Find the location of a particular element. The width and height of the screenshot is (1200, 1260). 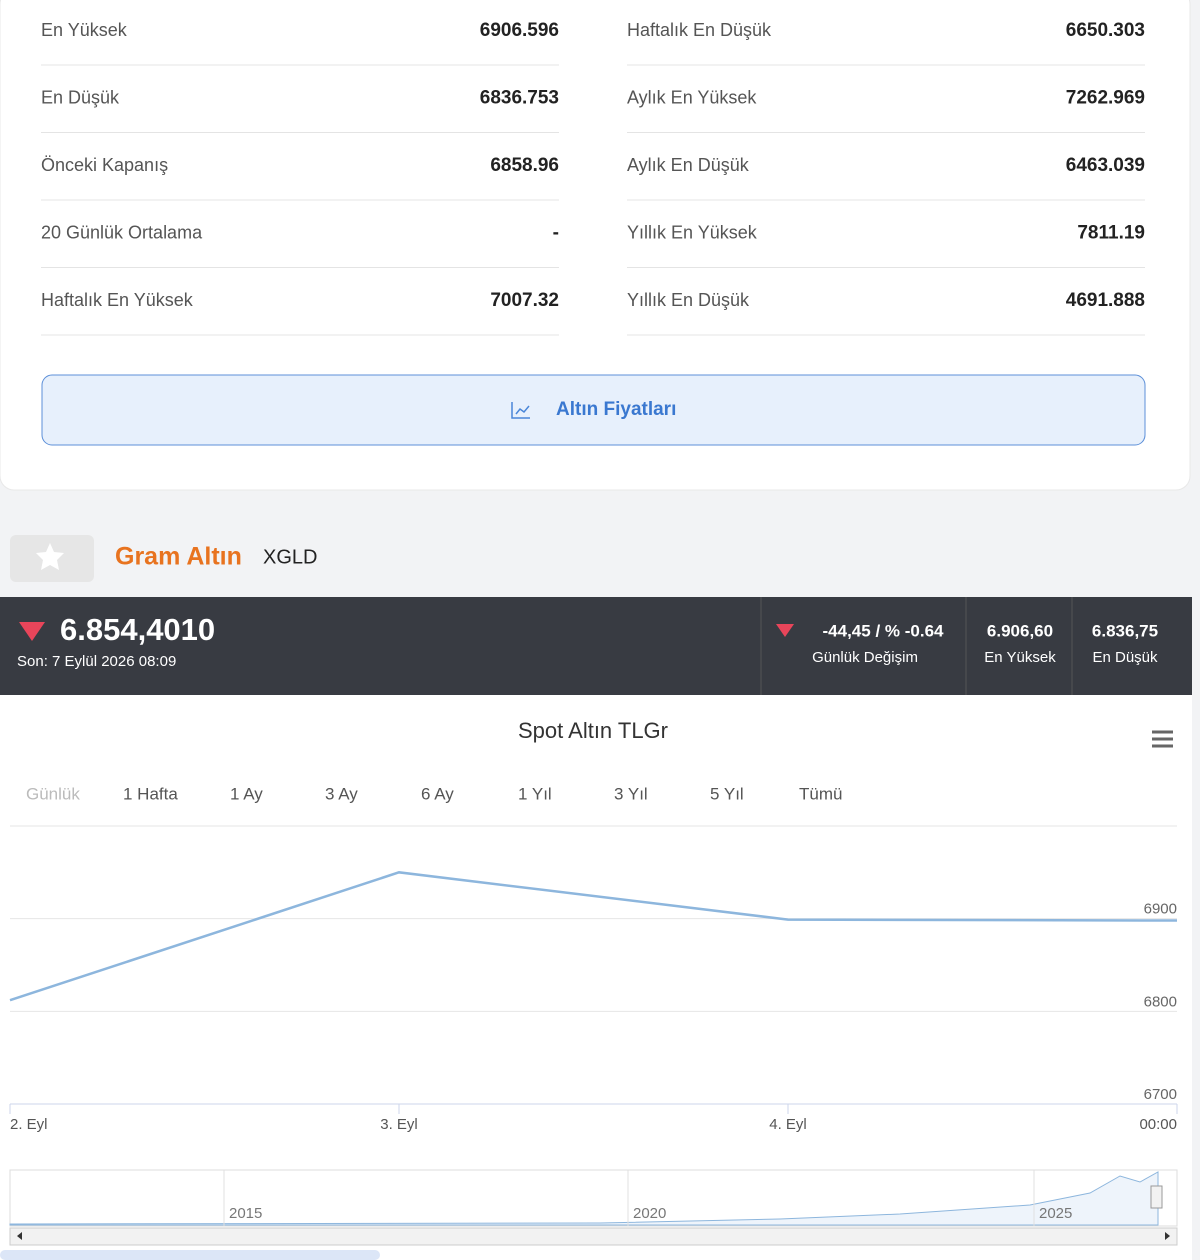

stat-label: En Yüksek is located at coordinates (84, 30).